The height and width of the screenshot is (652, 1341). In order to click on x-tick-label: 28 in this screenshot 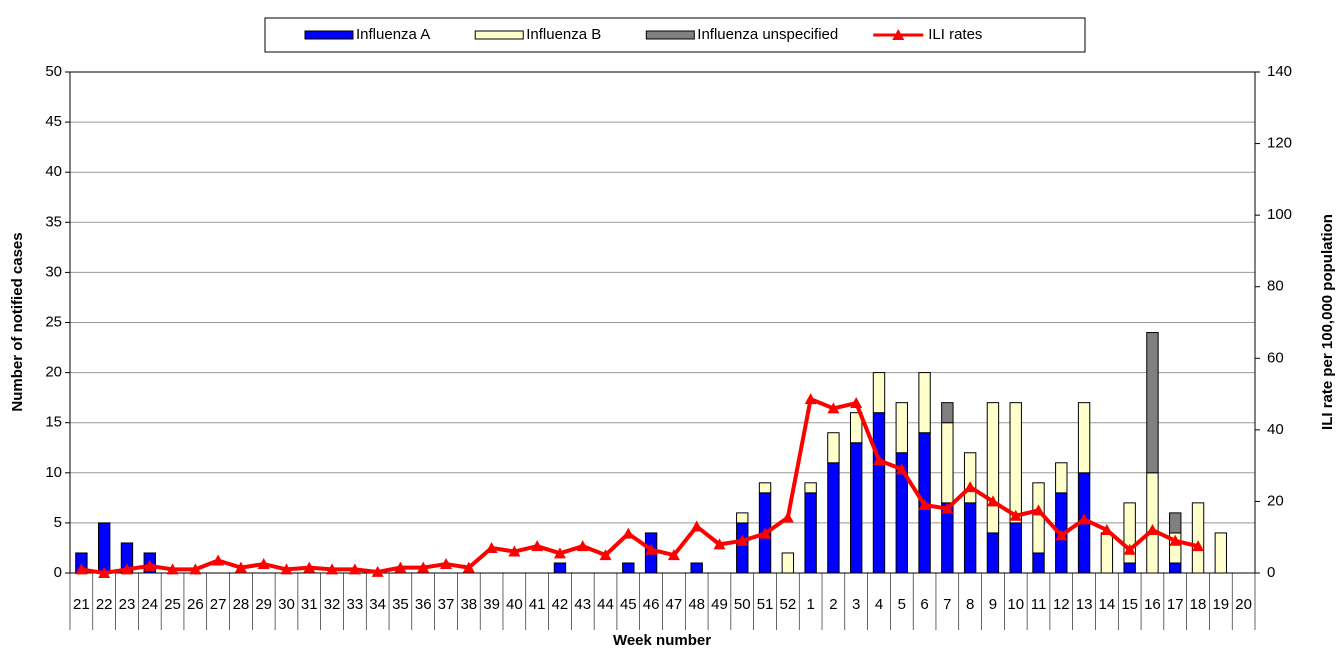, I will do `click(241, 604)`.